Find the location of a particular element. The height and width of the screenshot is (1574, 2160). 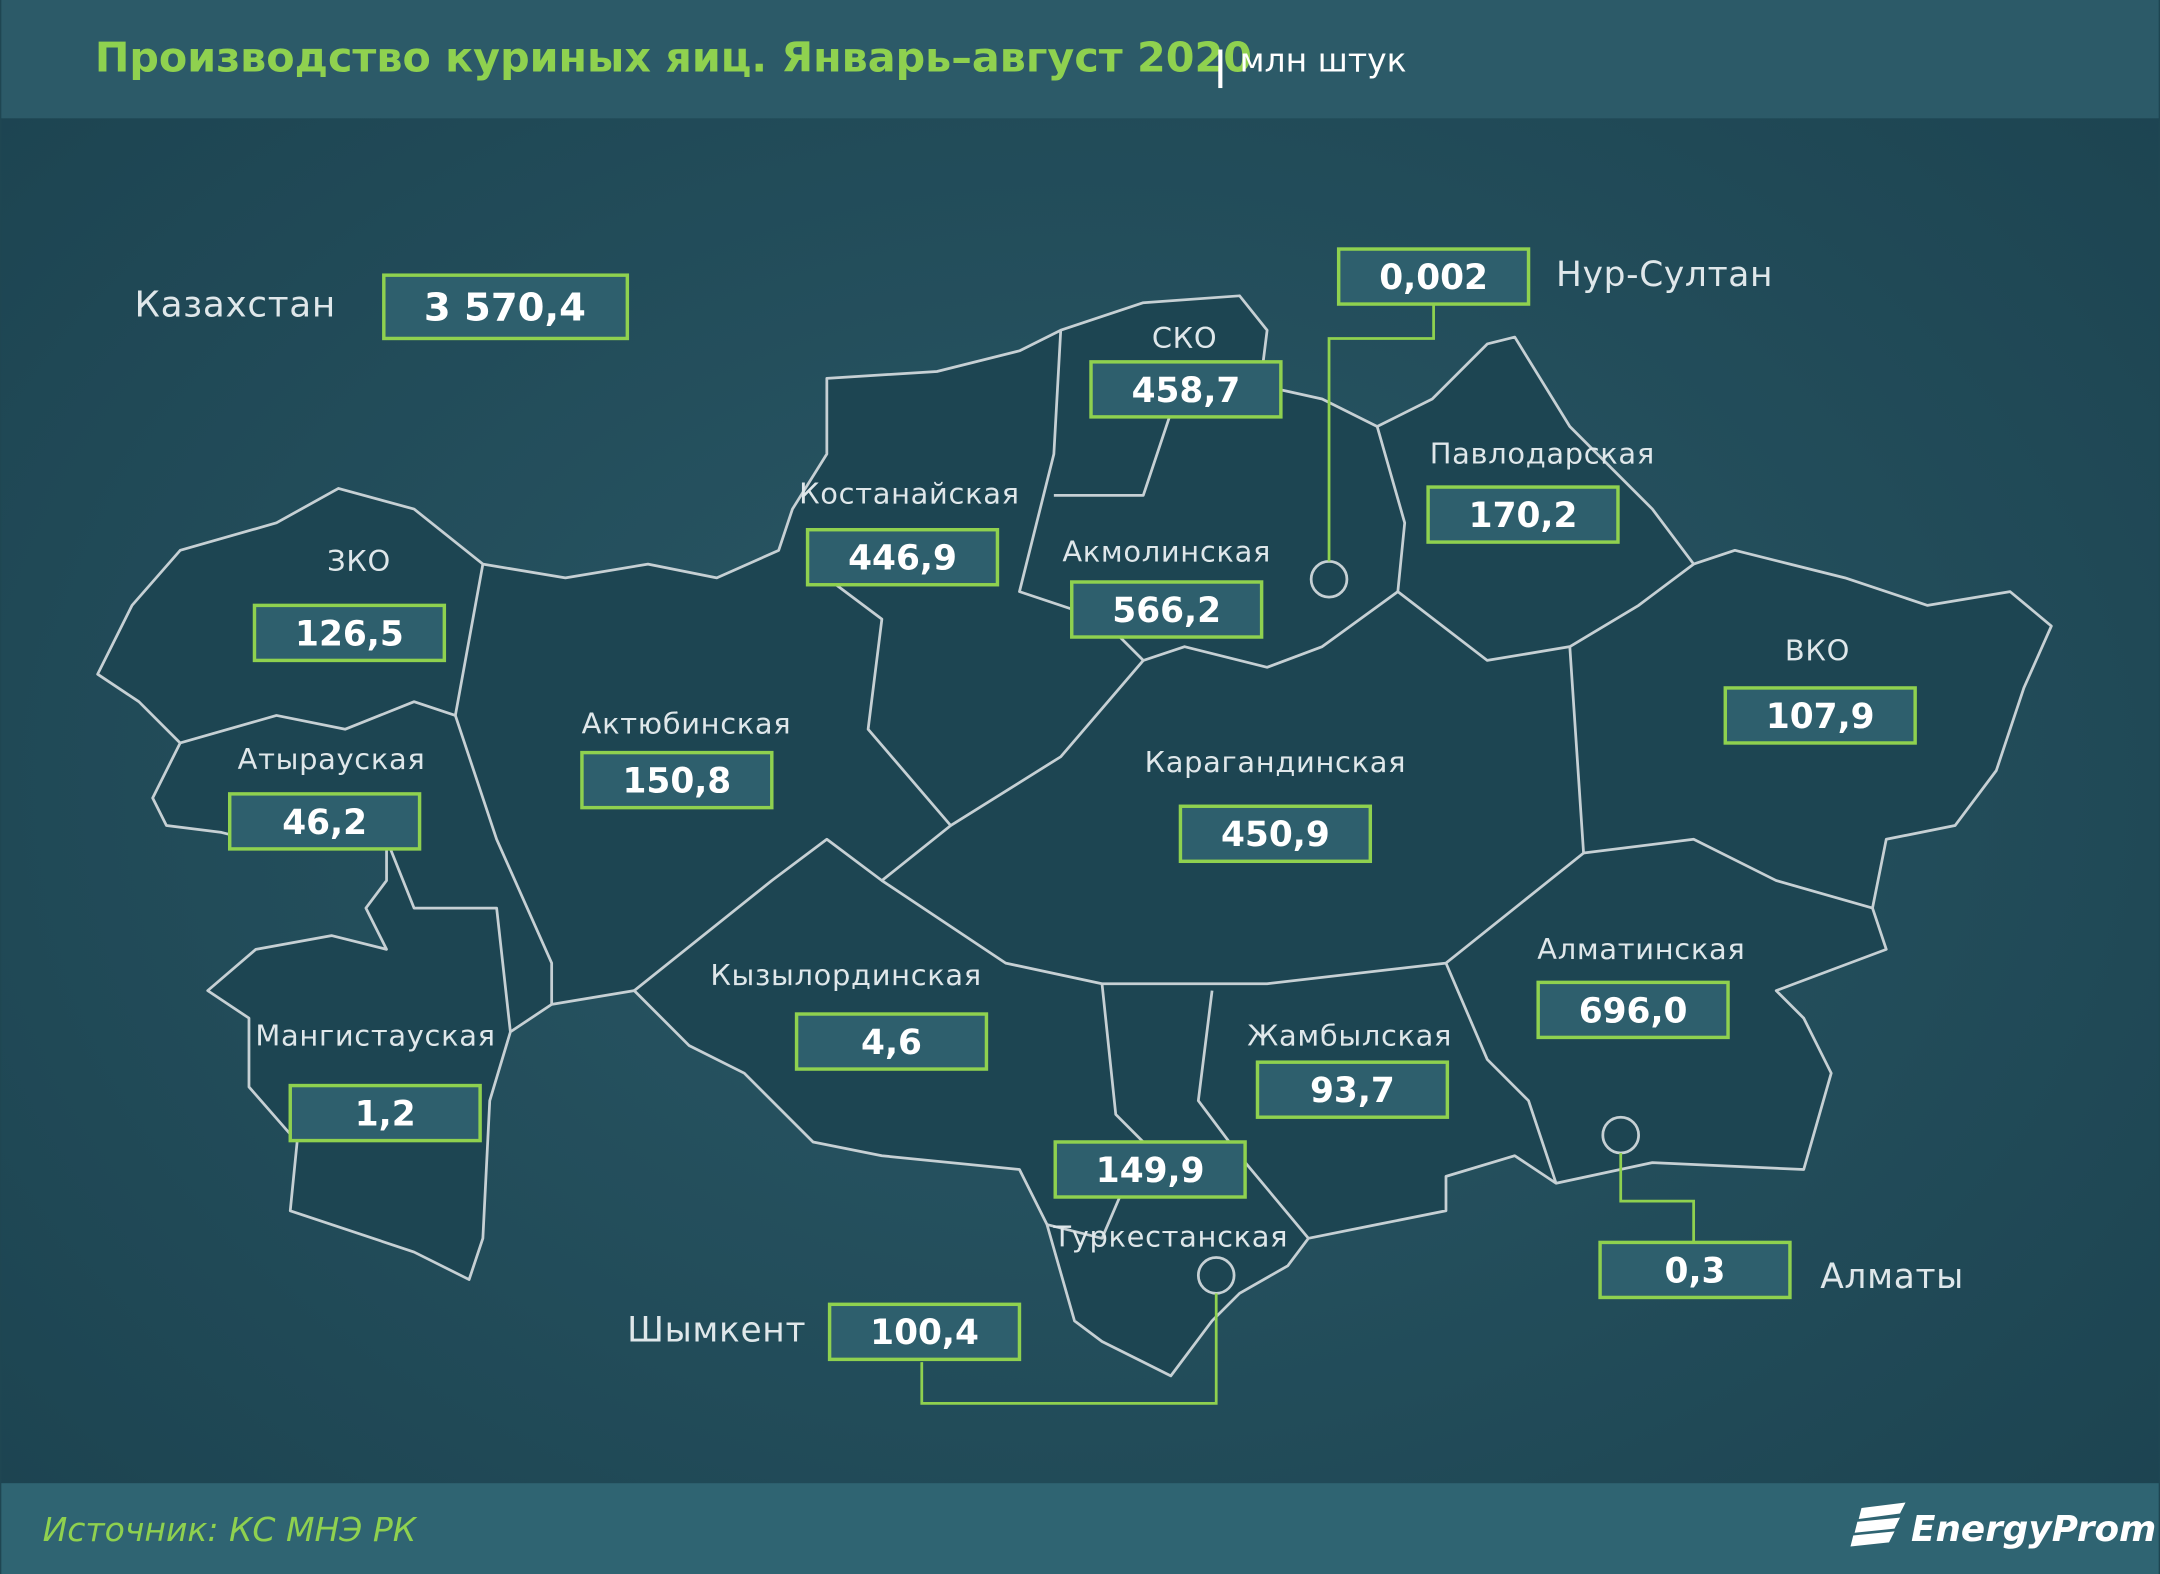

region-value: 107,9 is located at coordinates (1820, 717).